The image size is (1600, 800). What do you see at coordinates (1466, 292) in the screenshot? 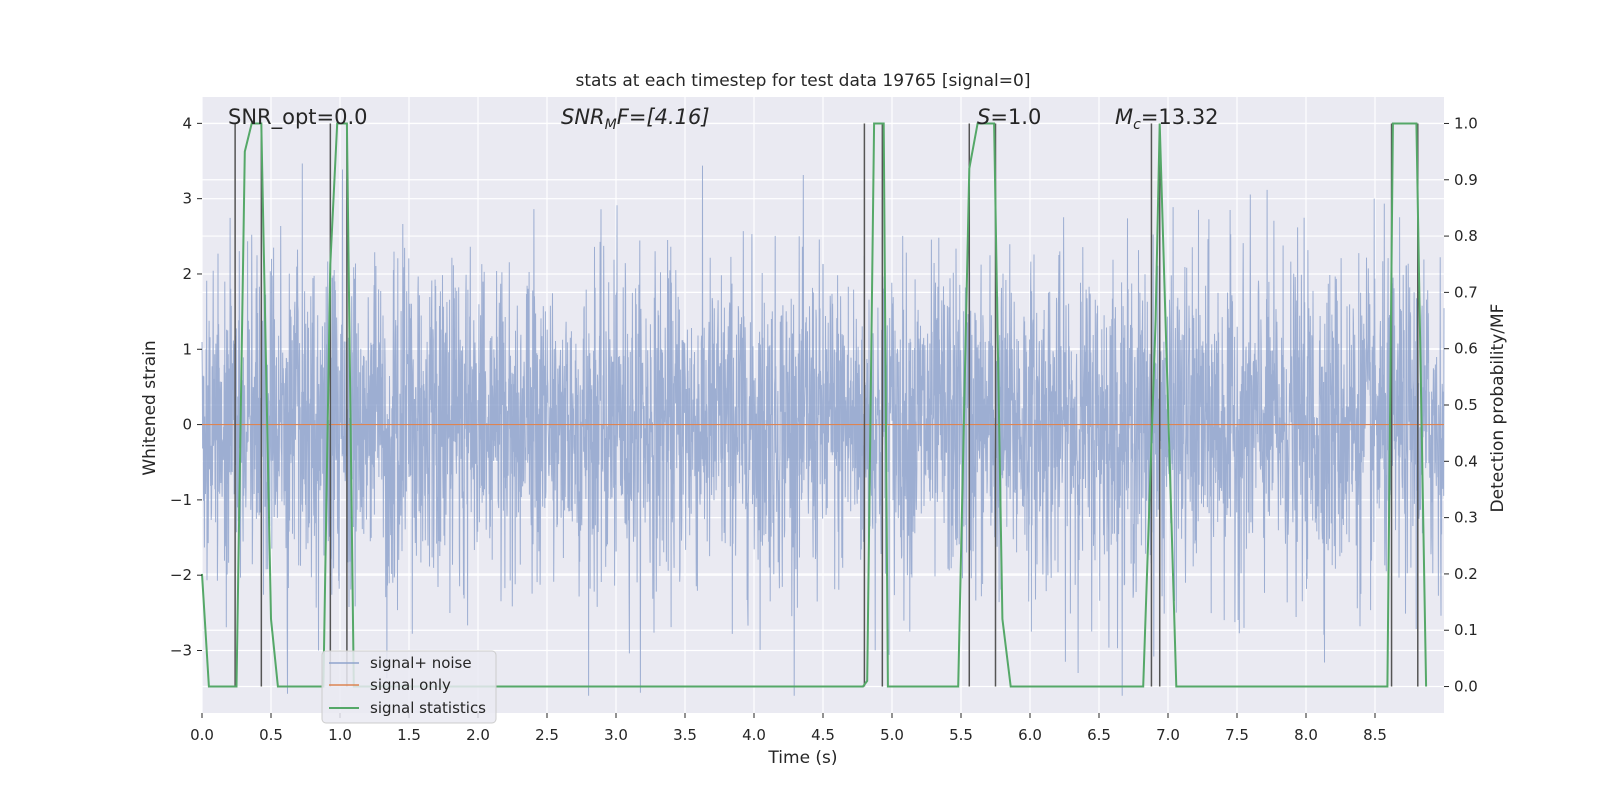
I see `y2-tick-label: 0.7` at bounding box center [1466, 292].